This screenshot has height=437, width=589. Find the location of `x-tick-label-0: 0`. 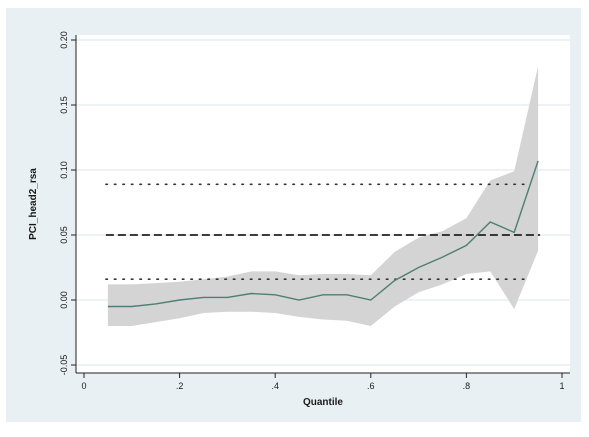

x-tick-label-0: 0 is located at coordinates (83, 386).